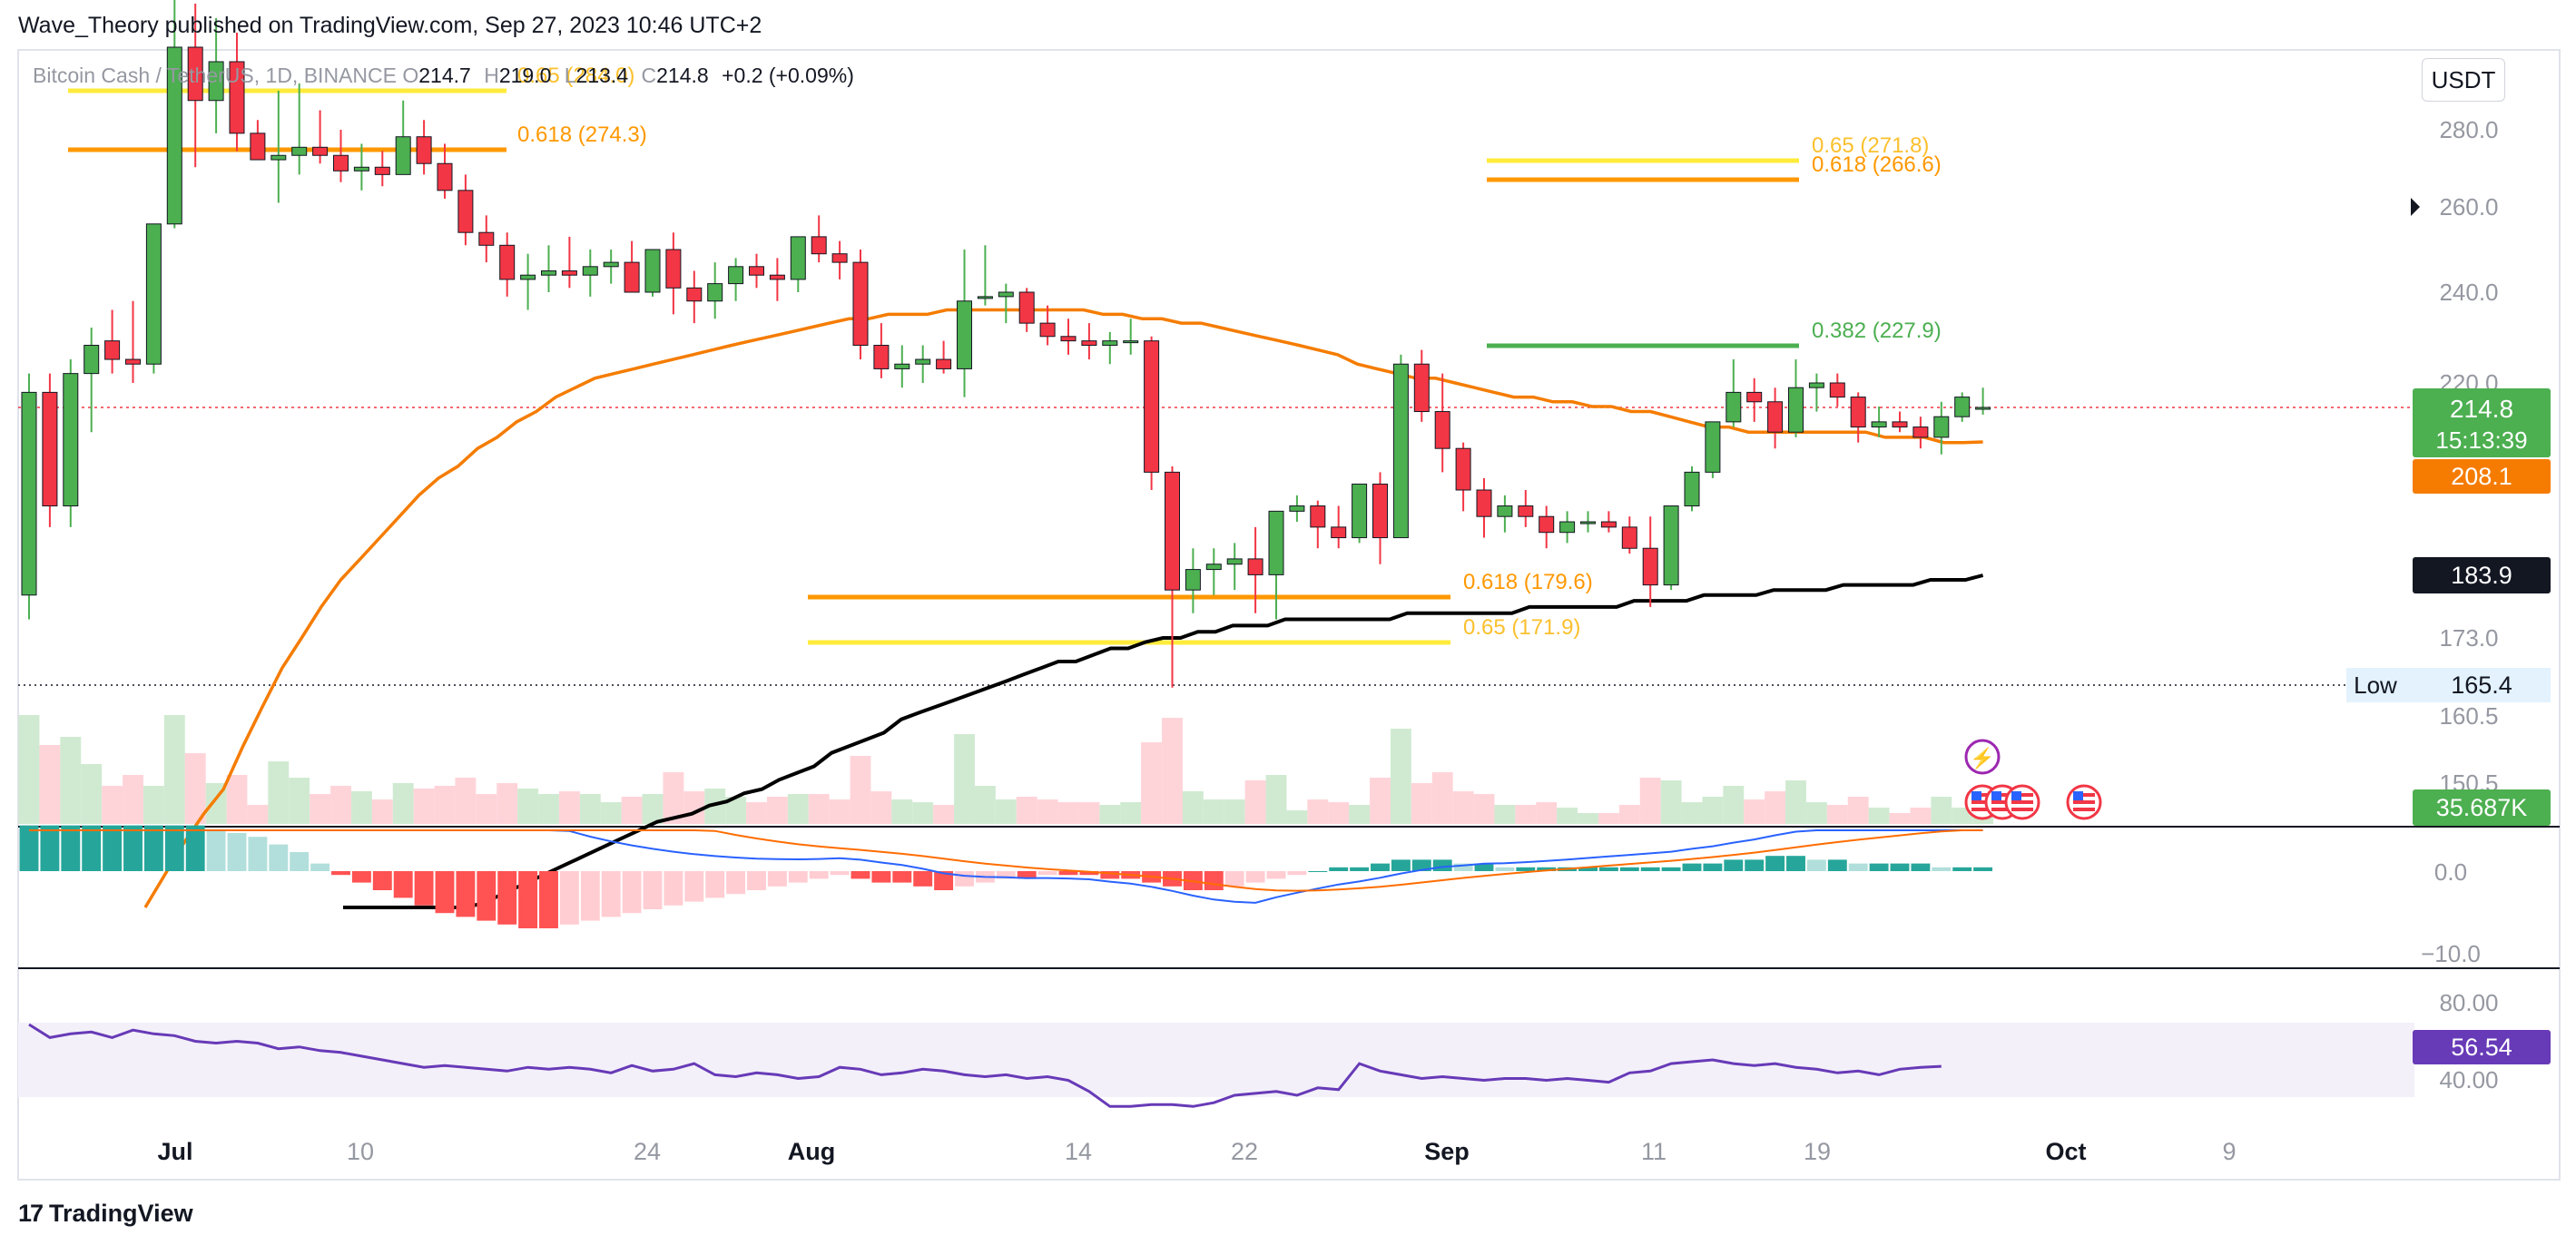 The height and width of the screenshot is (1245, 2576). Describe the element at coordinates (811, 1151) in the screenshot. I see `time-tick: Aug` at that location.